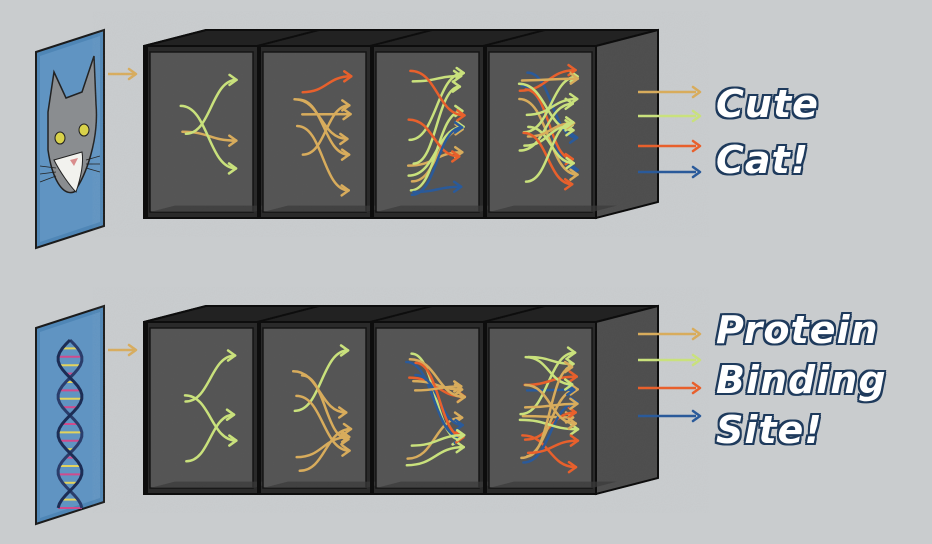  I want to click on cat-input-image, so click(70, 139).